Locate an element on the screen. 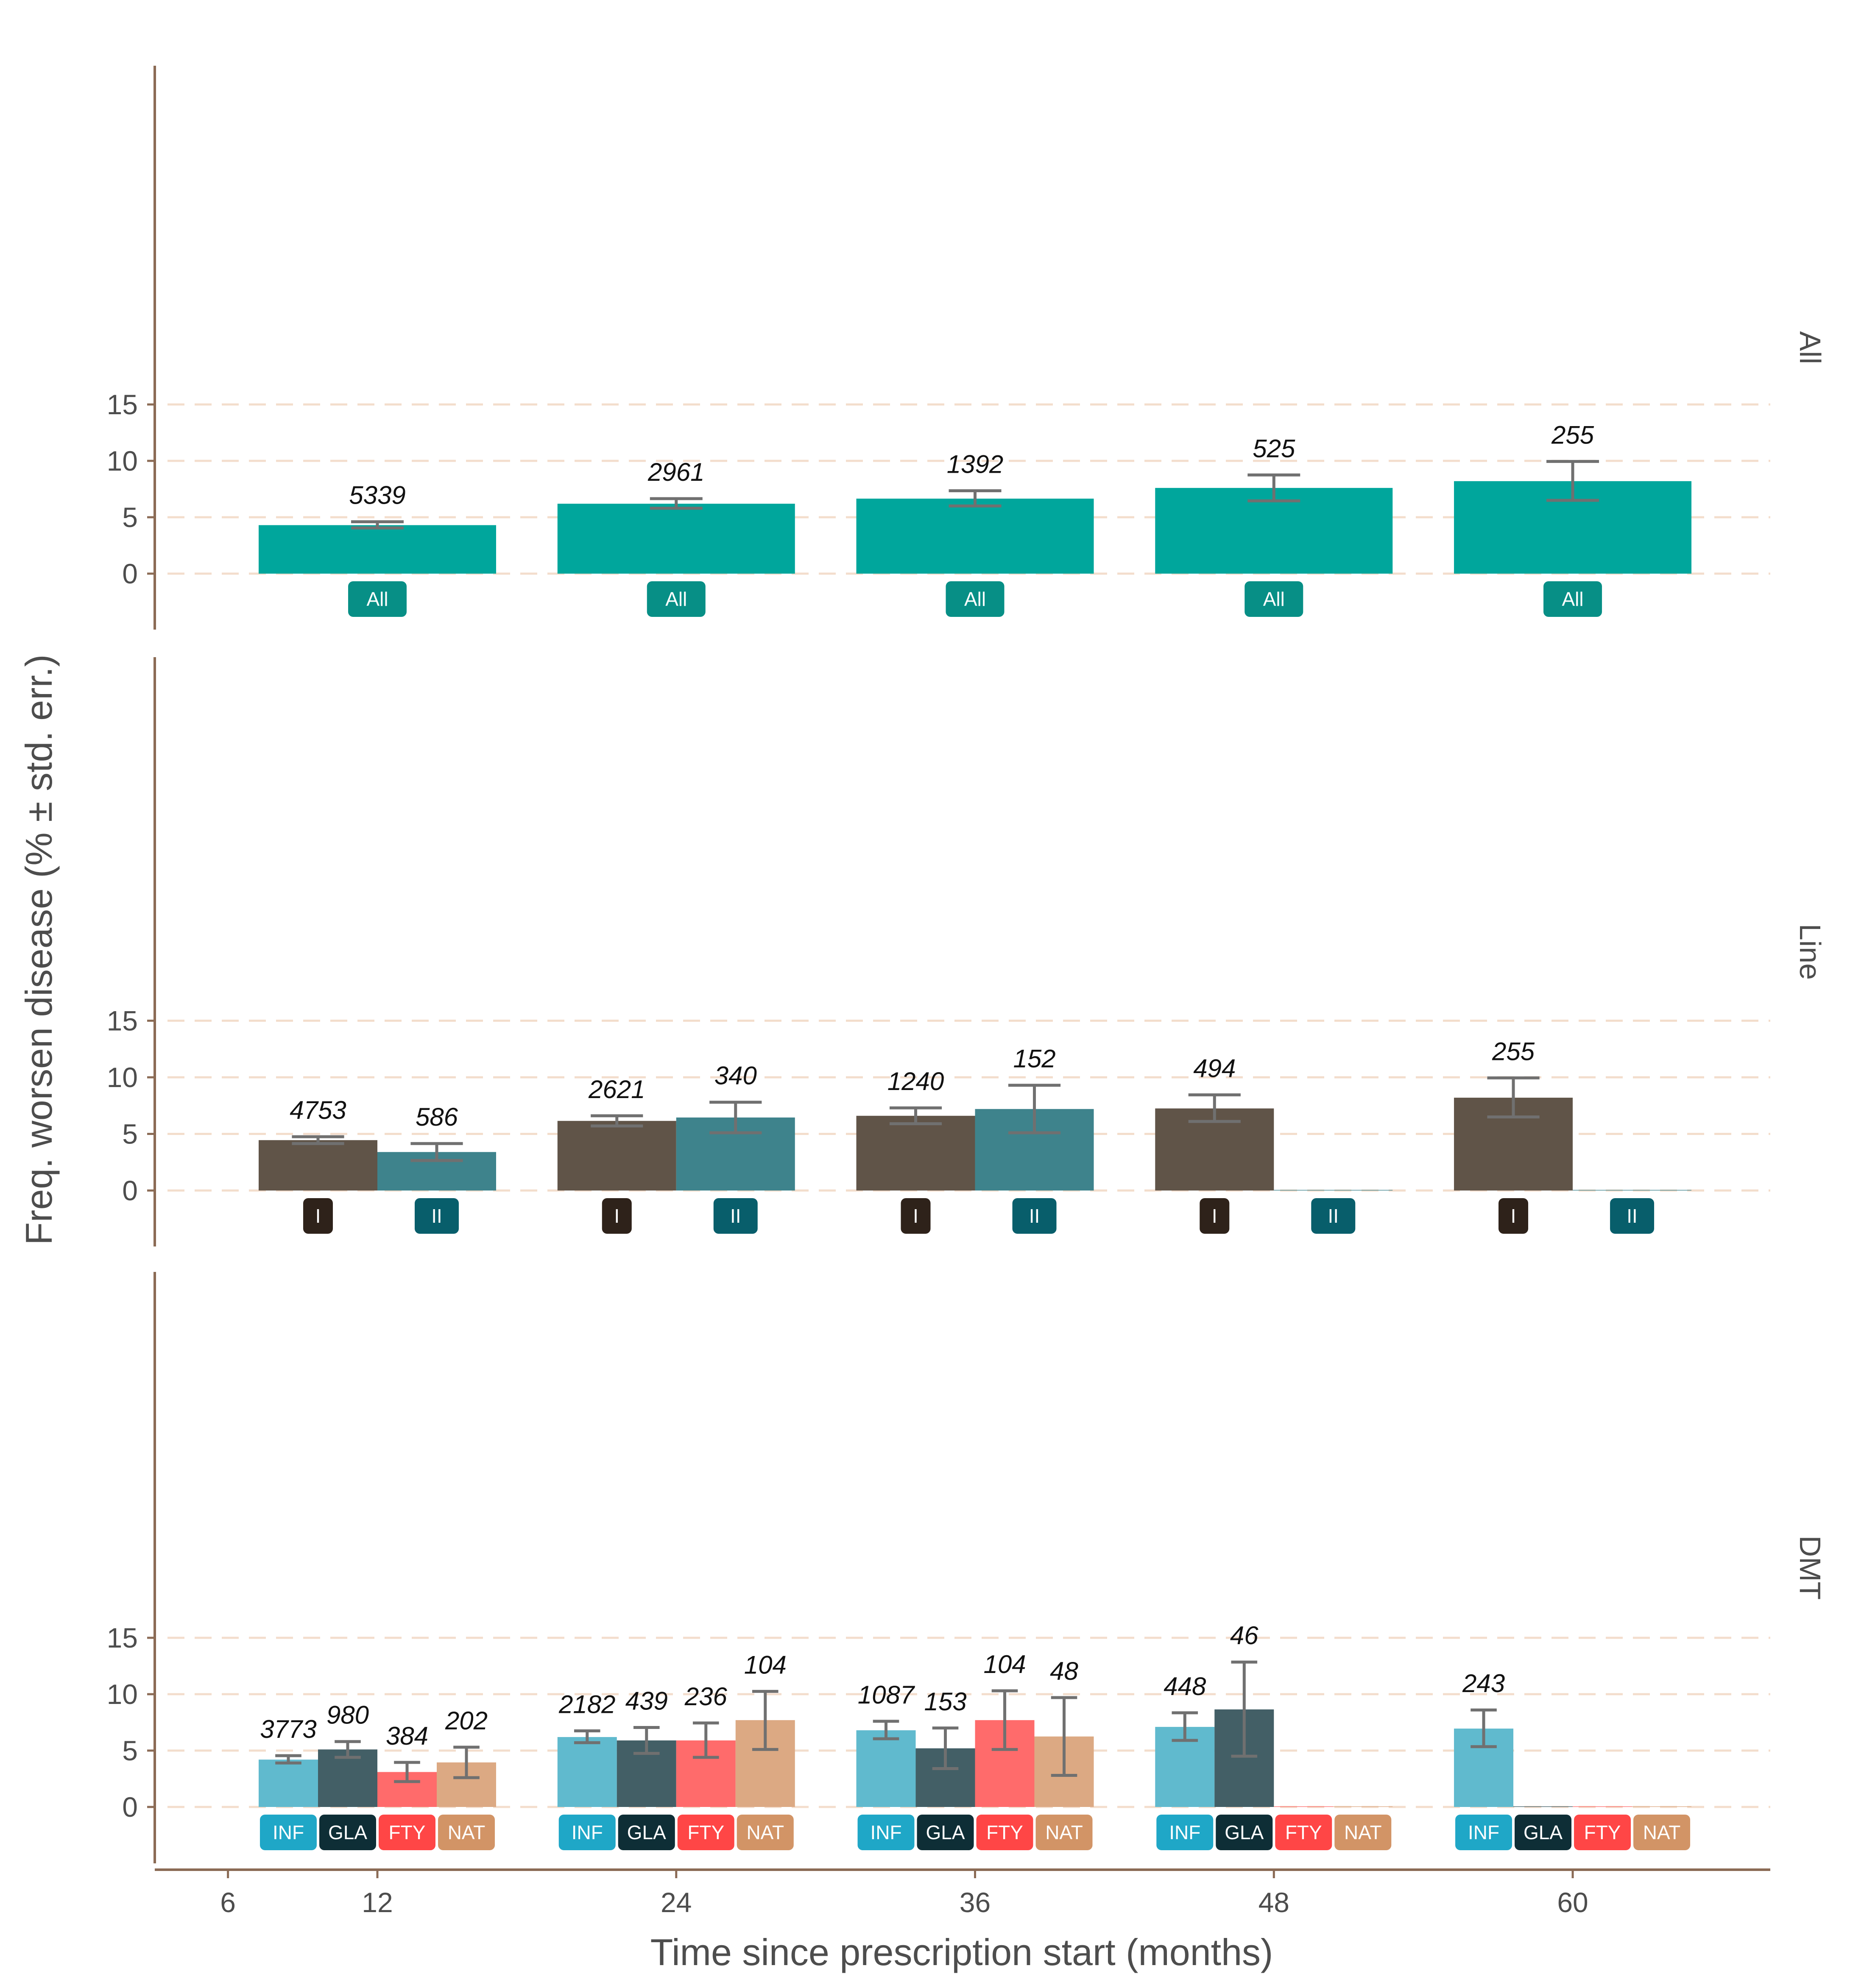 The height and width of the screenshot is (1988, 1864). count-label: 1240 is located at coordinates (915, 1082).